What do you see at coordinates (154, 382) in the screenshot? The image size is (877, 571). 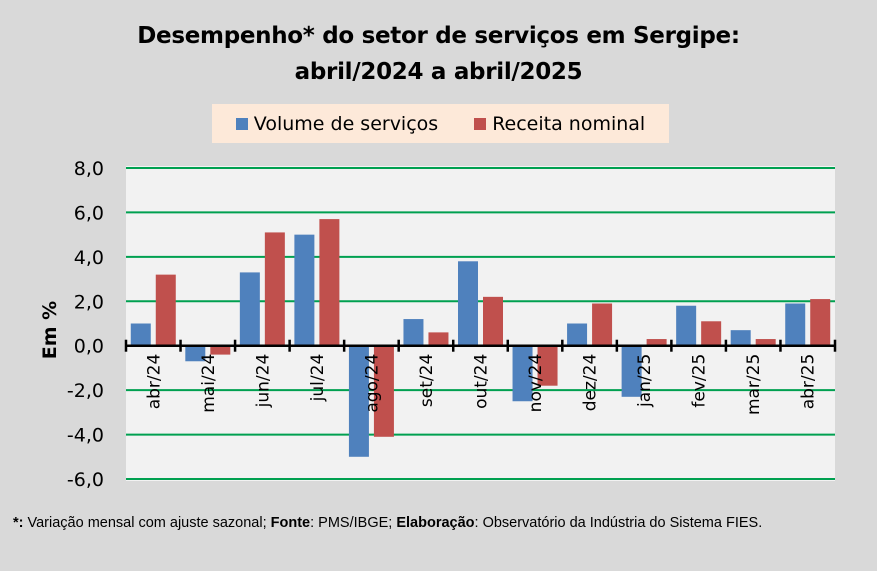 I see `x-tick-label: abr/24` at bounding box center [154, 382].